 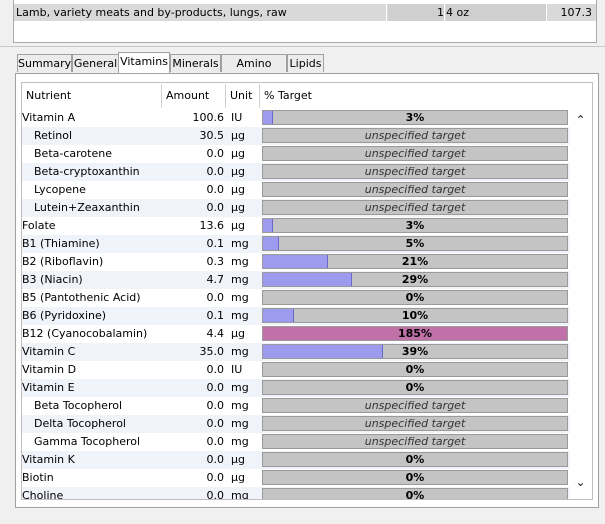 What do you see at coordinates (296, 298) in the screenshot?
I see `table-row: B5 (Pantothenic Acid) 0.0 mg 0%` at bounding box center [296, 298].